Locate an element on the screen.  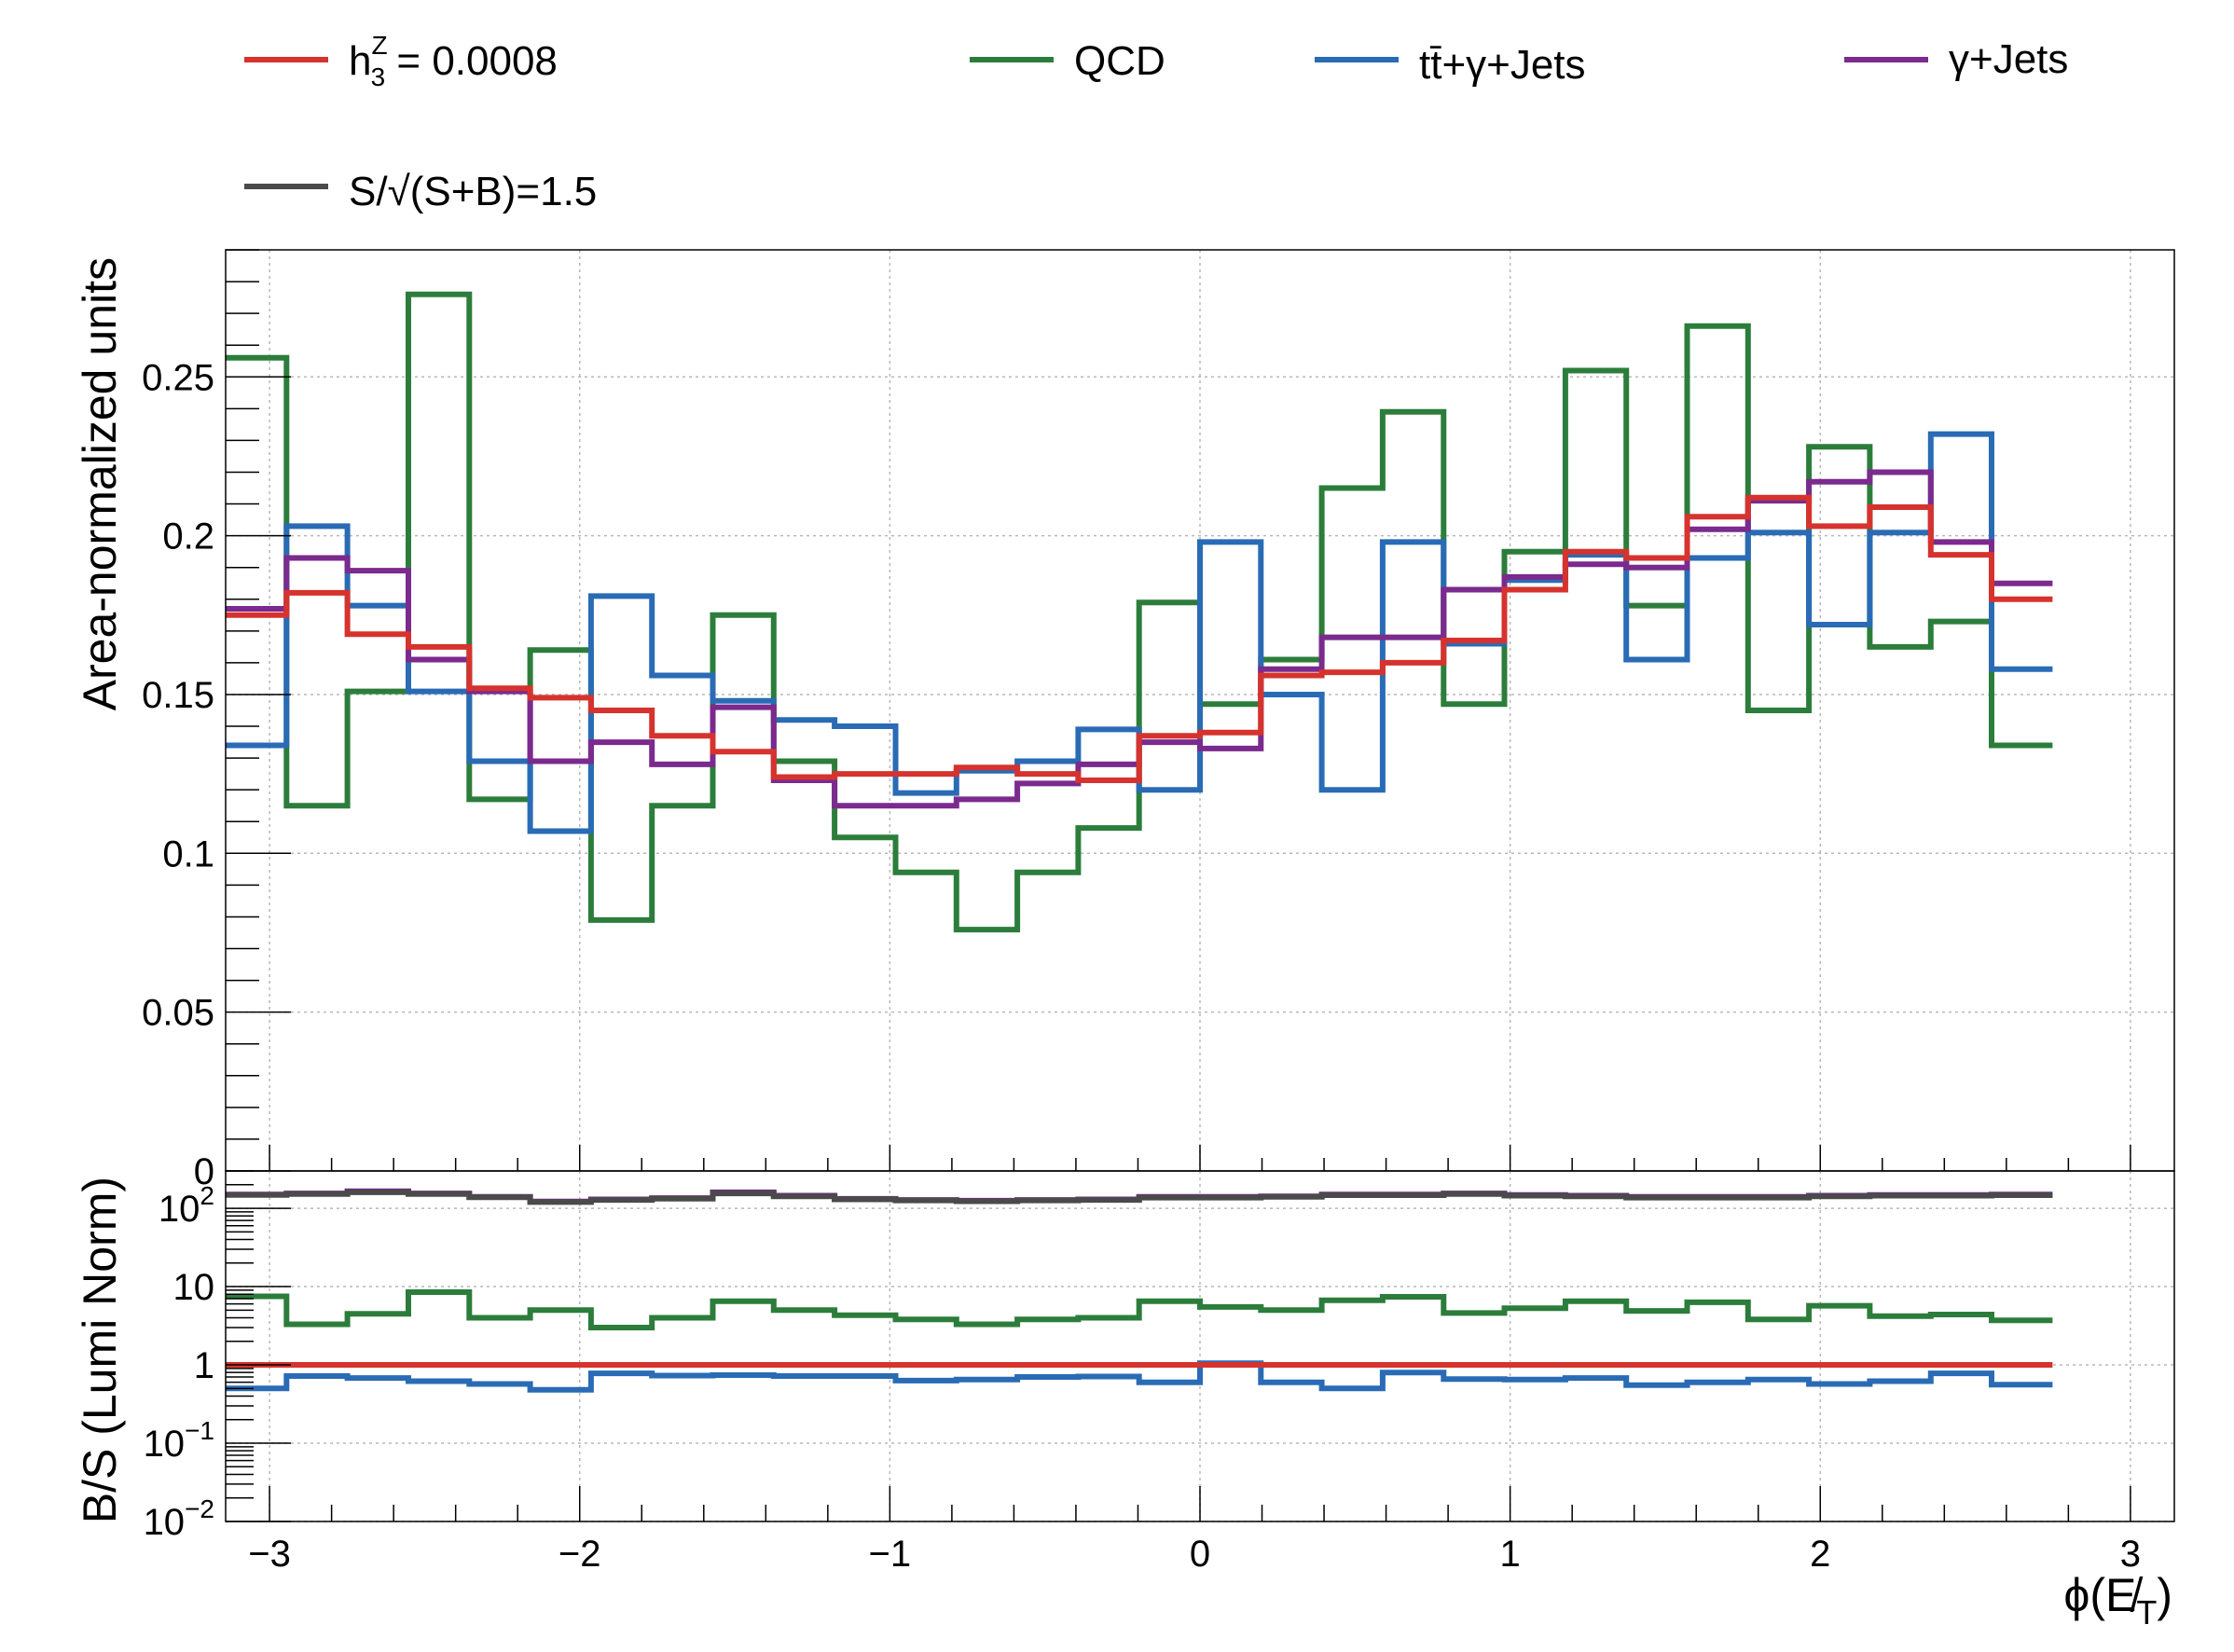
x-axis-title-close: ) is located at coordinates (2164, 1595).